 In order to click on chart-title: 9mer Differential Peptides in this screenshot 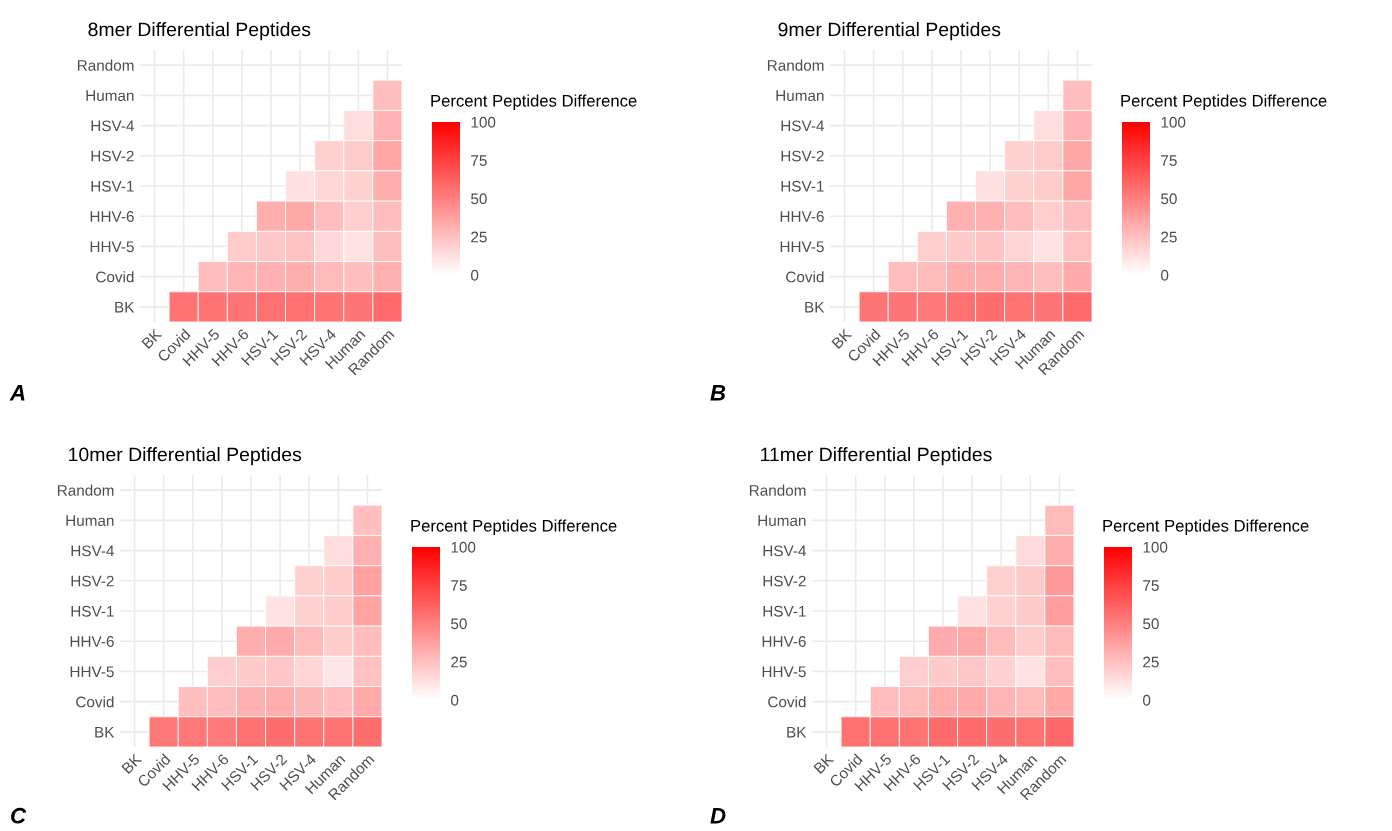, I will do `click(889, 31)`.